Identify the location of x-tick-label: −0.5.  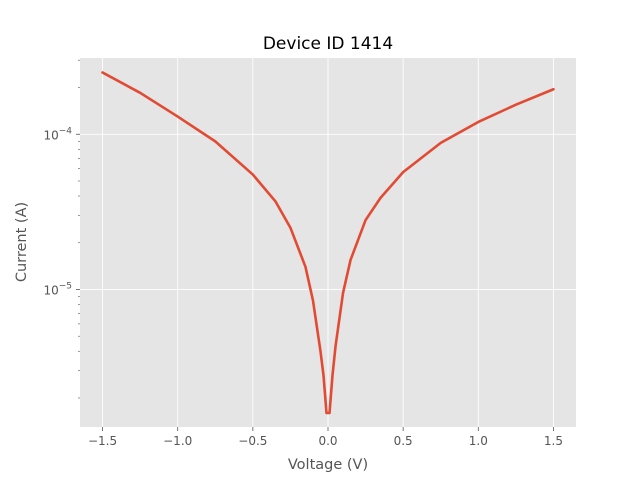
(252, 441).